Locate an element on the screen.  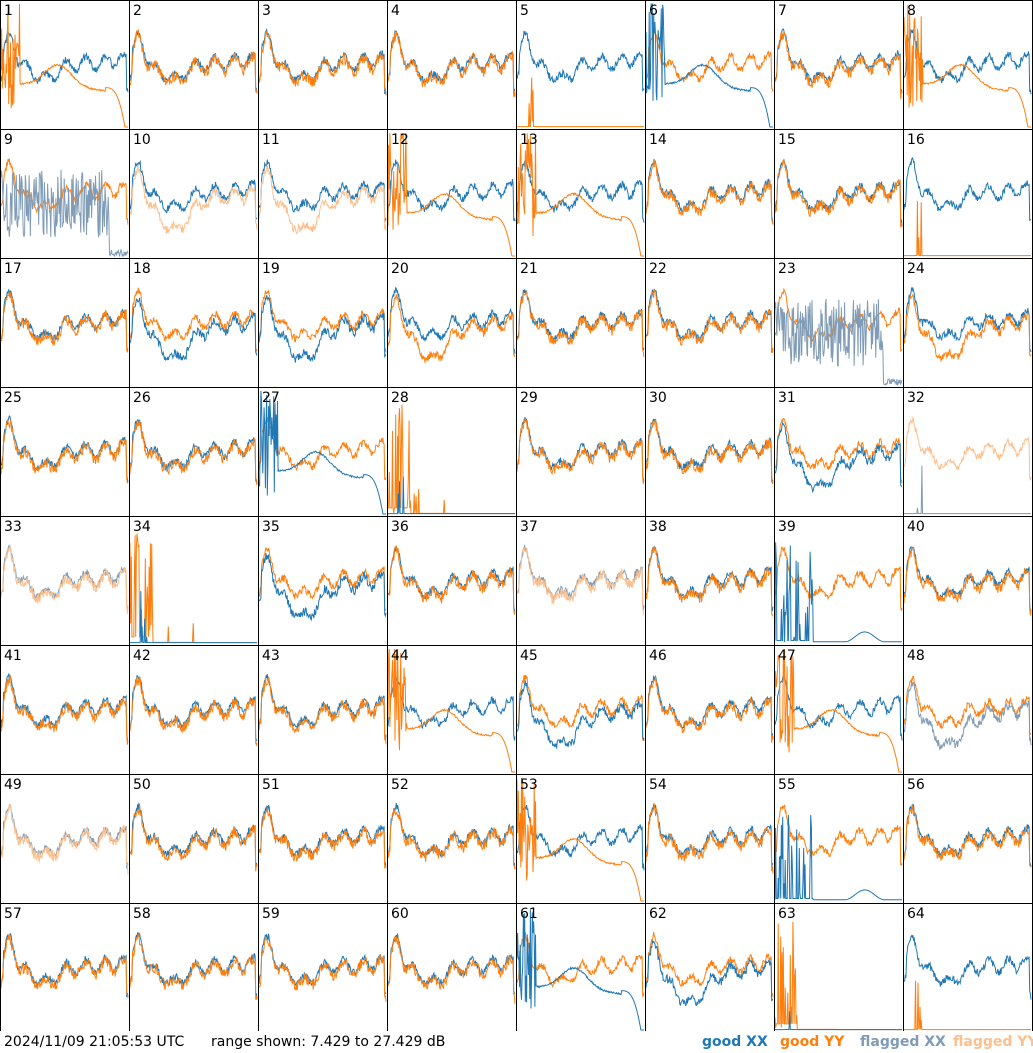
panel-43: 43 is located at coordinates (323, 710).